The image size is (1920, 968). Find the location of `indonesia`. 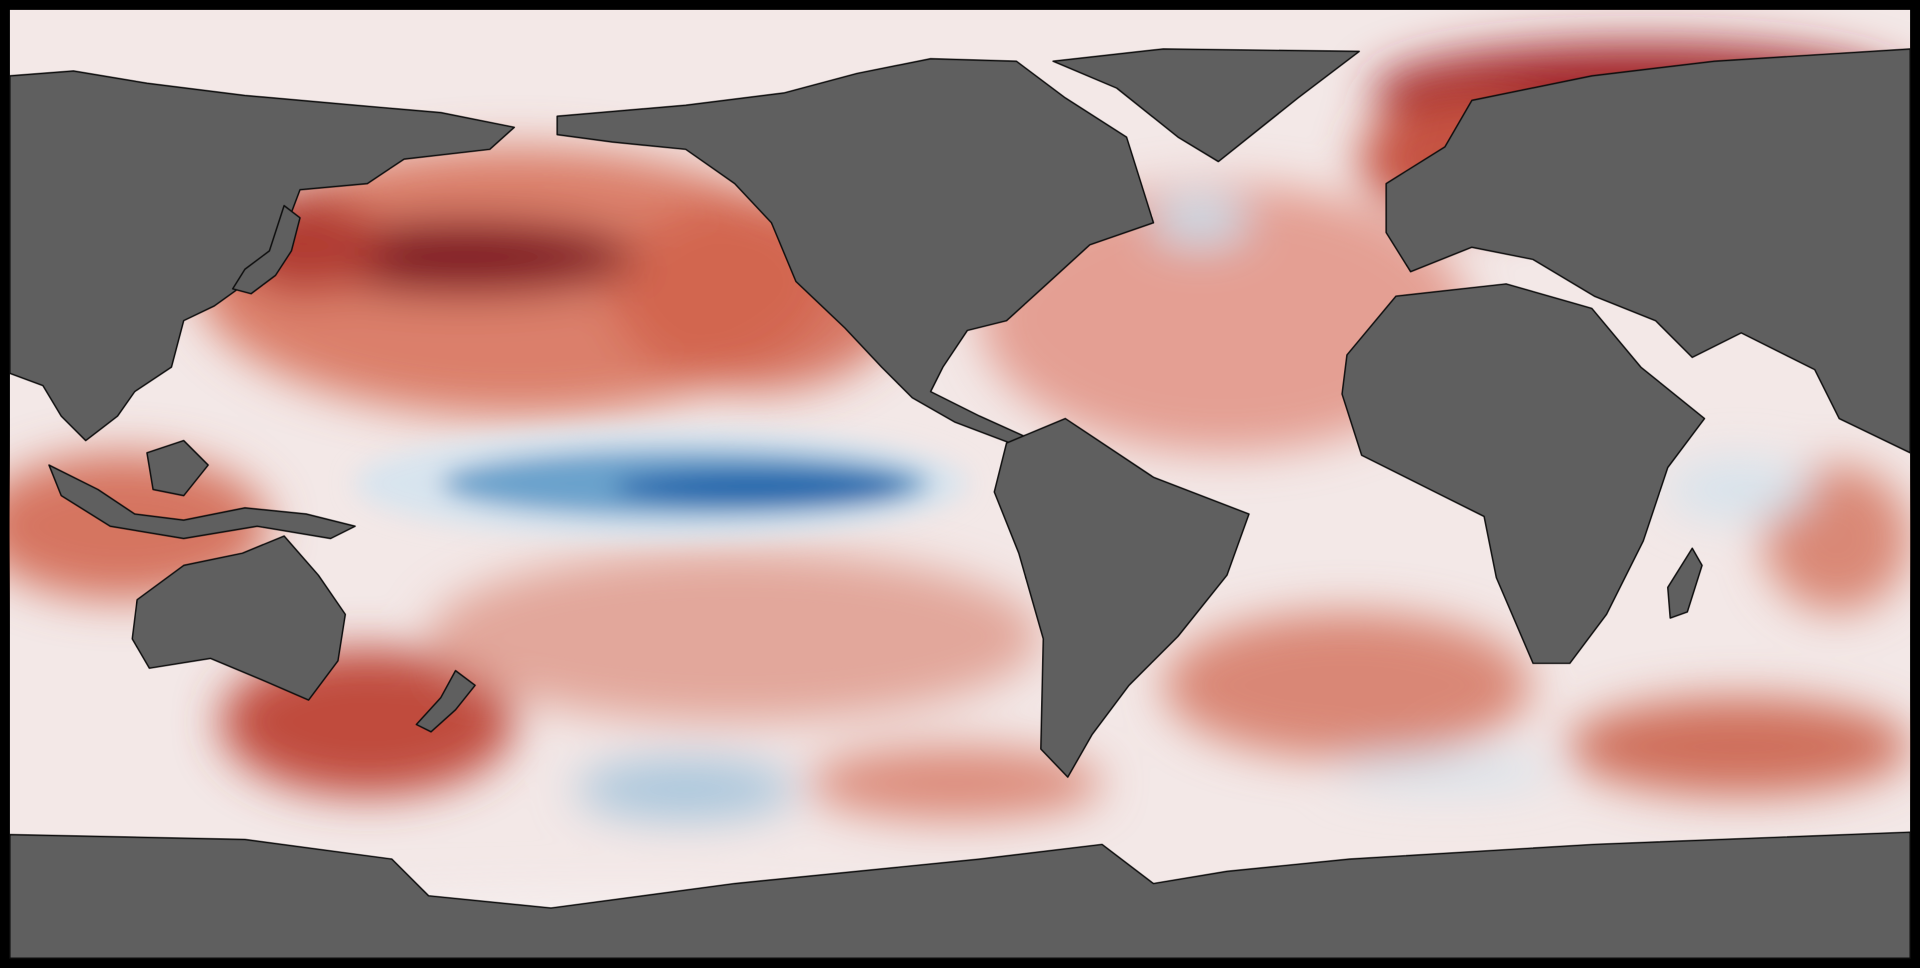

indonesia is located at coordinates (202, 502).